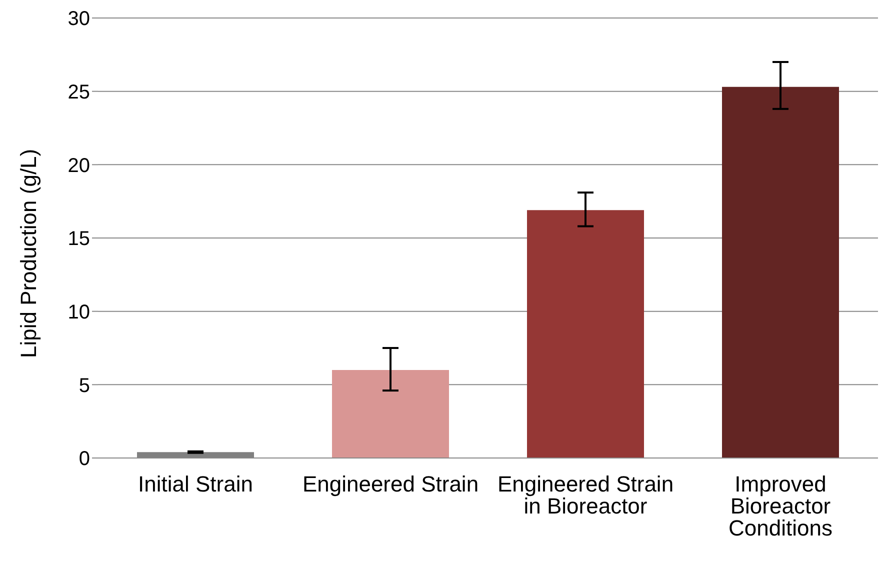 This screenshot has height=582, width=892. What do you see at coordinates (79, 19) in the screenshot?
I see `y-tick-label: 30` at bounding box center [79, 19].